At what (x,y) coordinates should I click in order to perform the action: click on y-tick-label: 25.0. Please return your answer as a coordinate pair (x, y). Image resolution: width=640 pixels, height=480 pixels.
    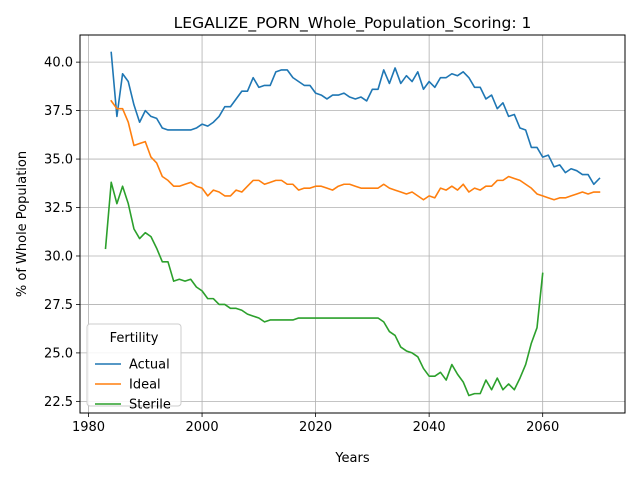
    Looking at the image, I should click on (58, 353).